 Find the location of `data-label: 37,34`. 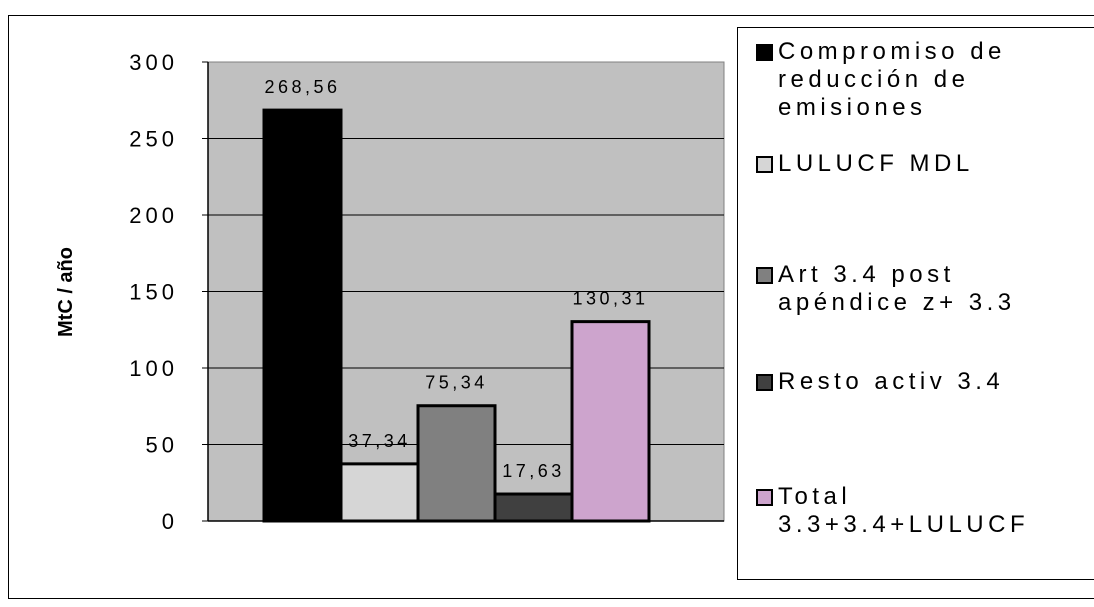

data-label: 37,34 is located at coordinates (379, 441).